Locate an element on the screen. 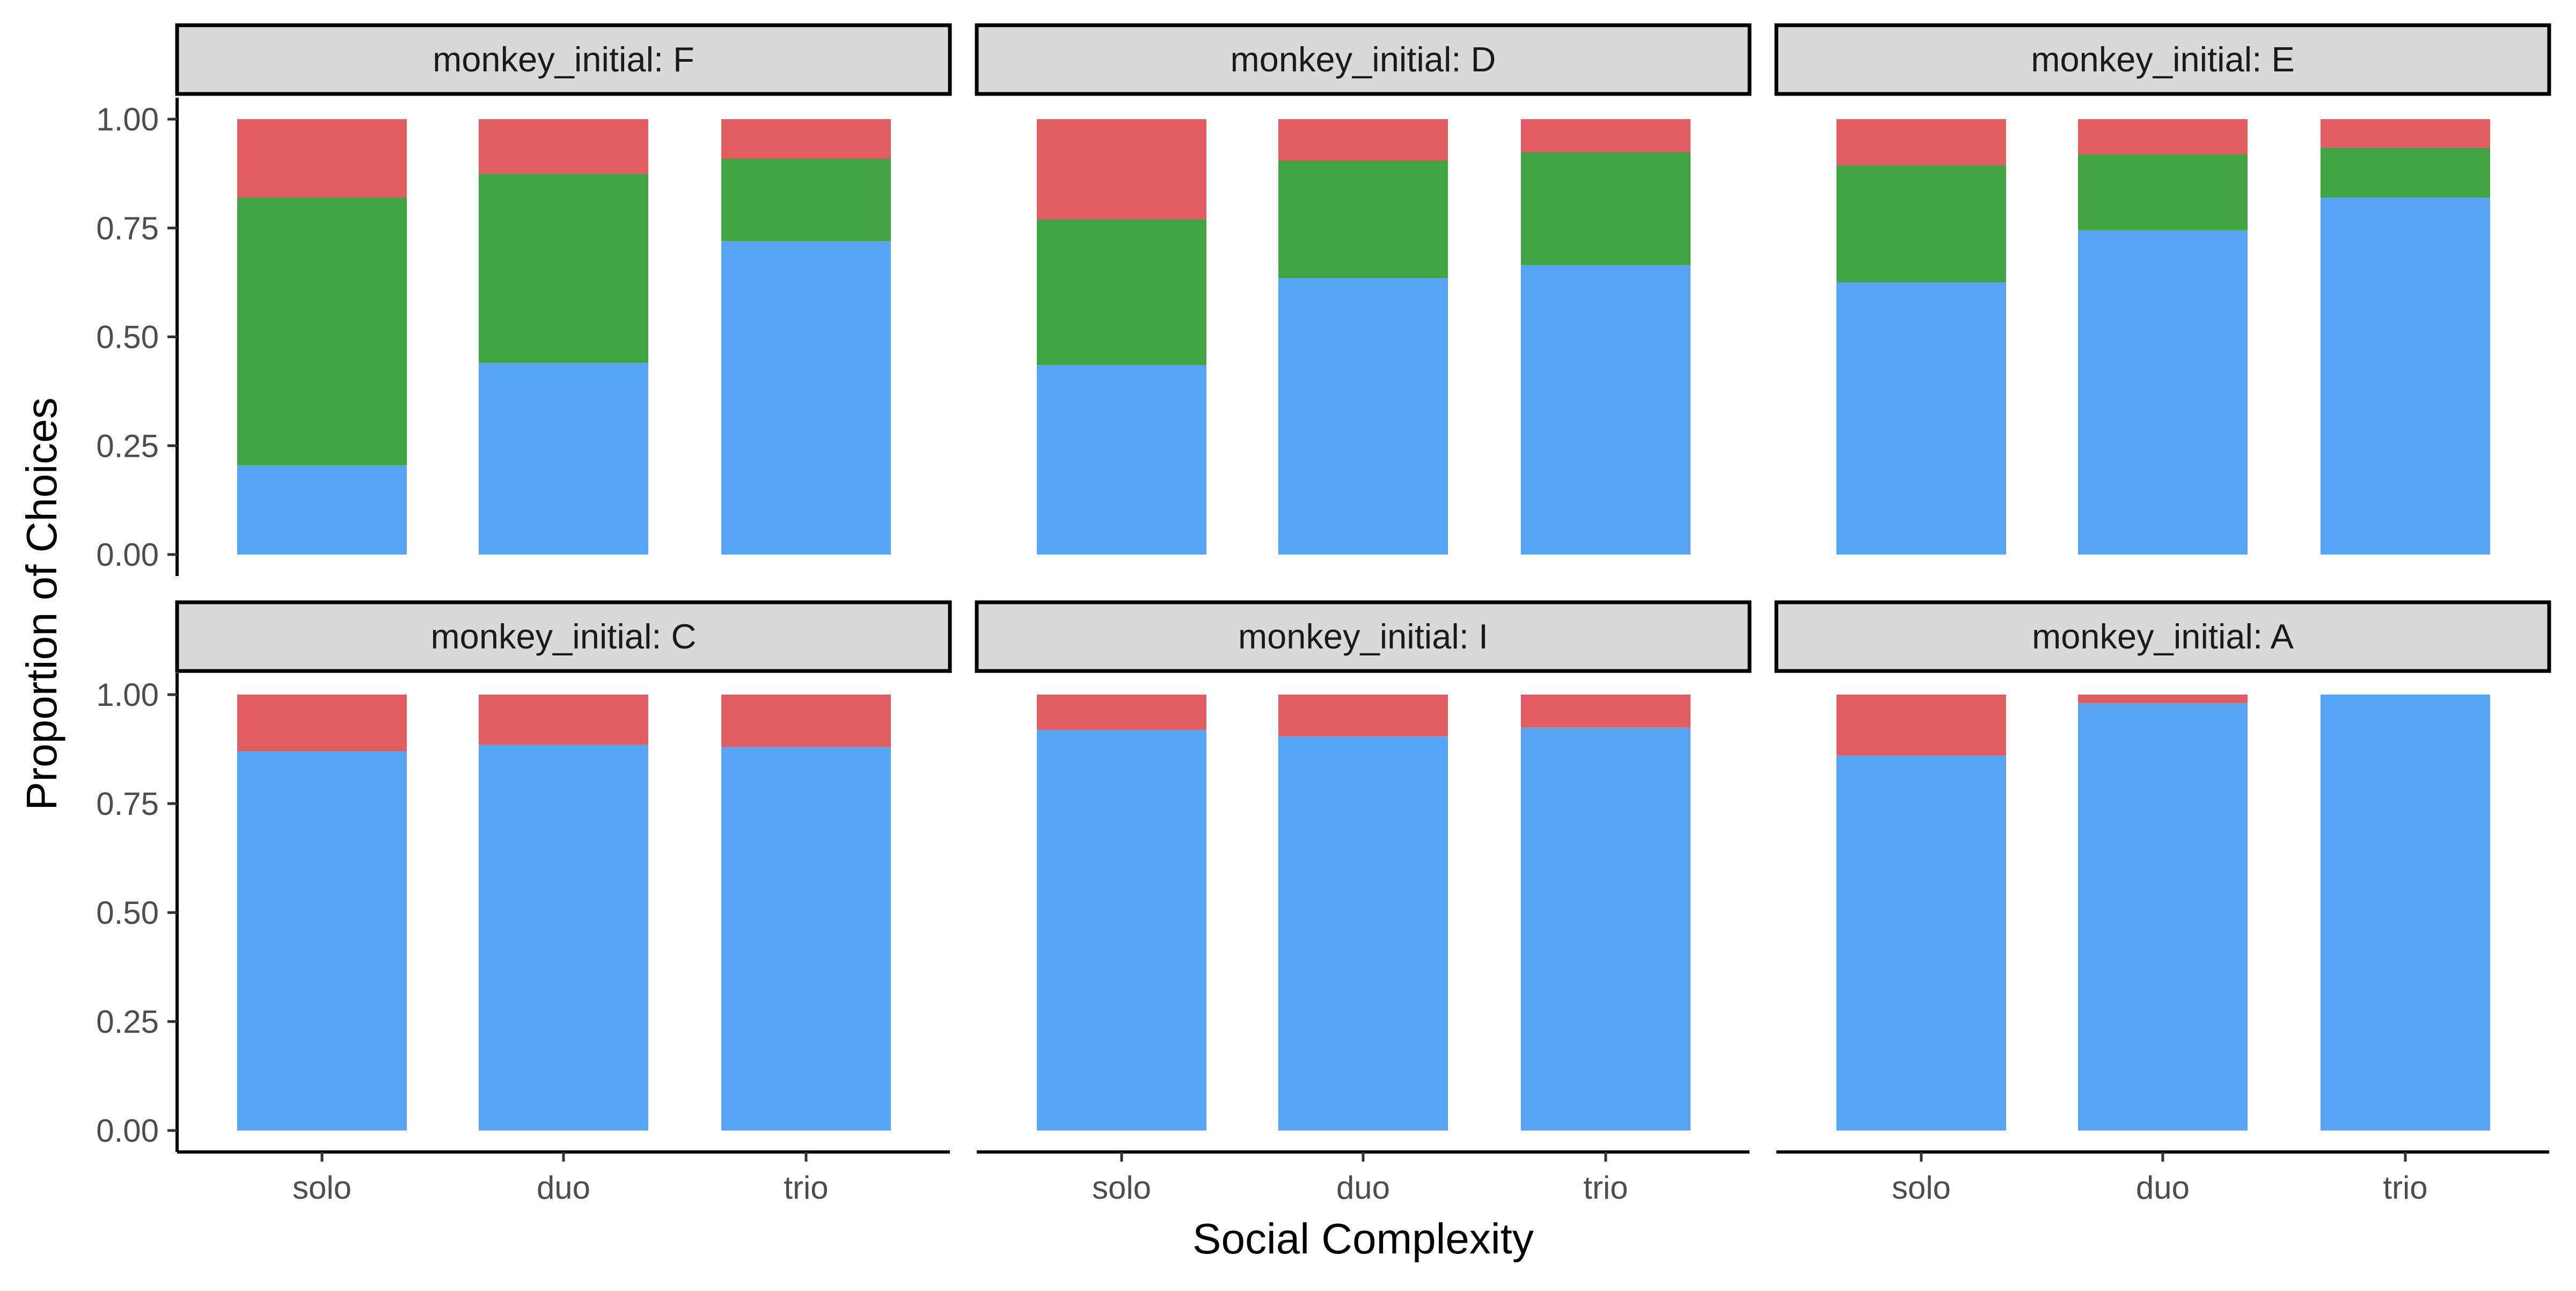  facet-strip-label: monkey_initial: A is located at coordinates (2163, 636).